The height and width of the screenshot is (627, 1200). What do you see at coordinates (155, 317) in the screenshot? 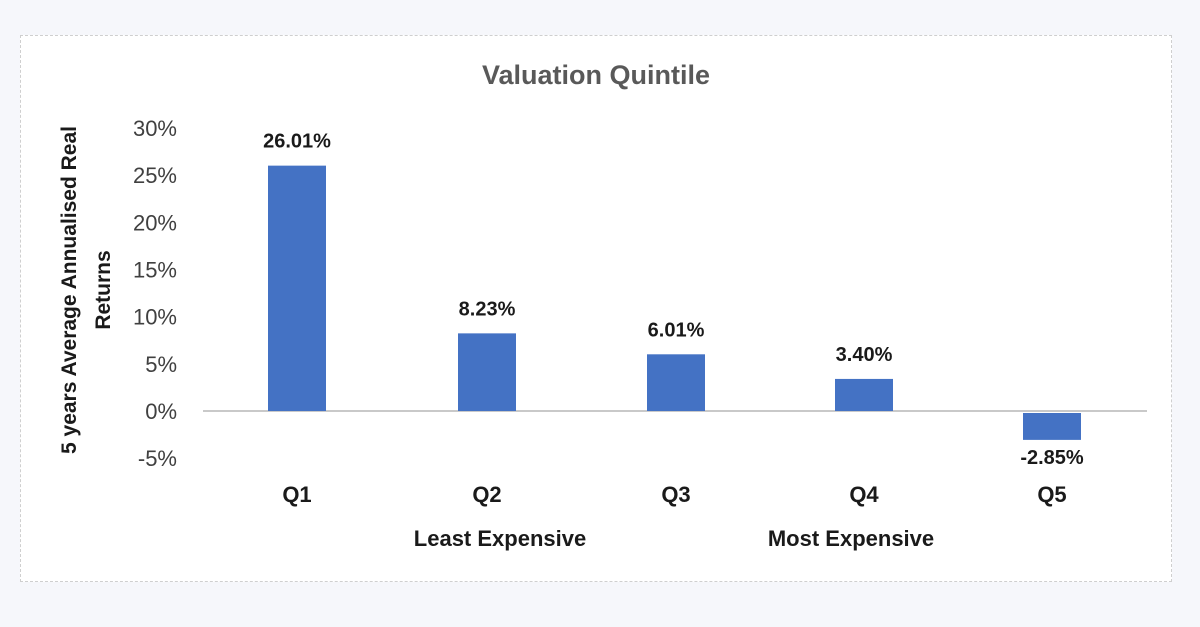
I see `y-tick-label: 10%` at bounding box center [155, 317].